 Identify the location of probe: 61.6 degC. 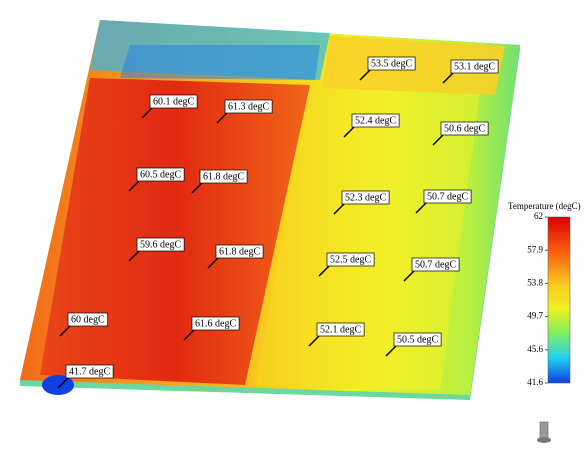
(211, 328).